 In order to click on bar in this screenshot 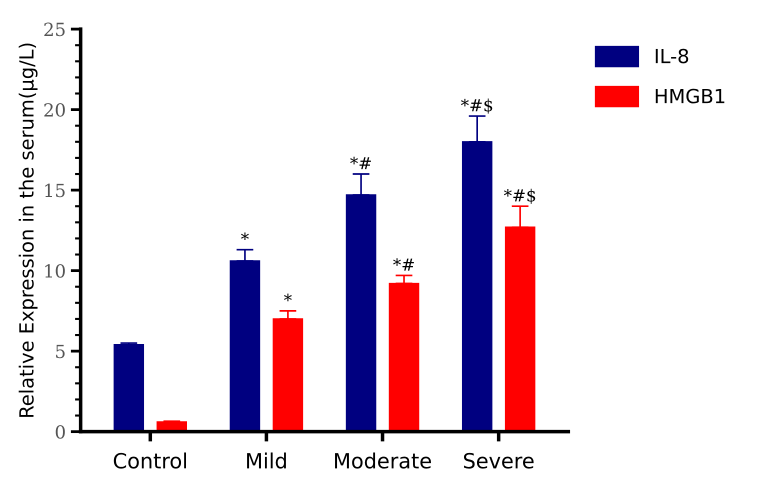, I will do `click(129, 388)`.